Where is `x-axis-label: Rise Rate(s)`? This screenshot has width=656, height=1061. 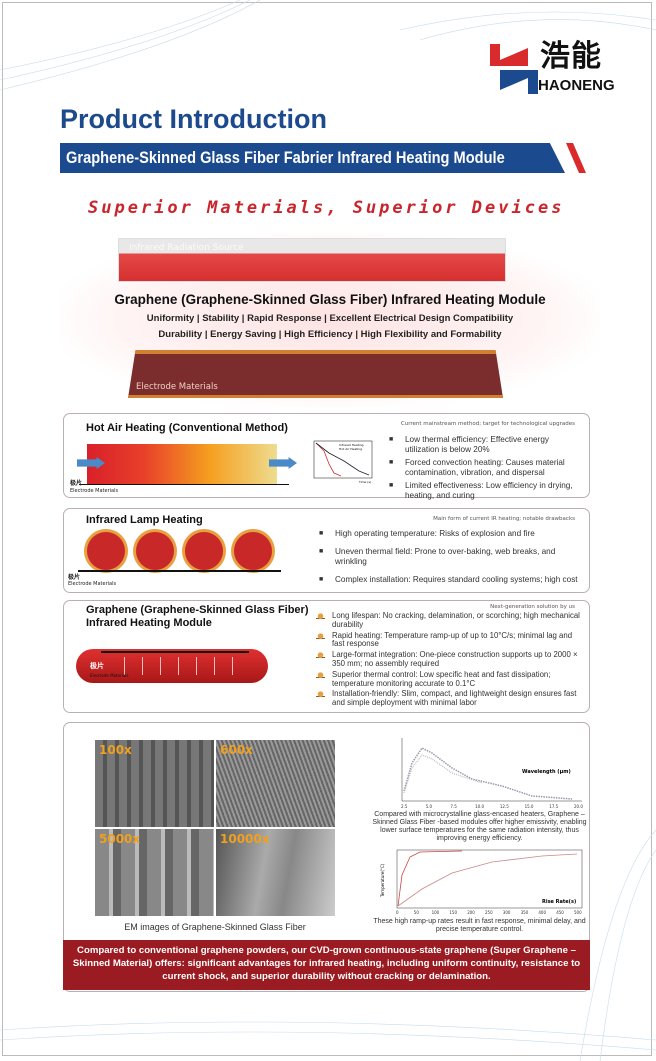 x-axis-label: Rise Rate(s) is located at coordinates (559, 902).